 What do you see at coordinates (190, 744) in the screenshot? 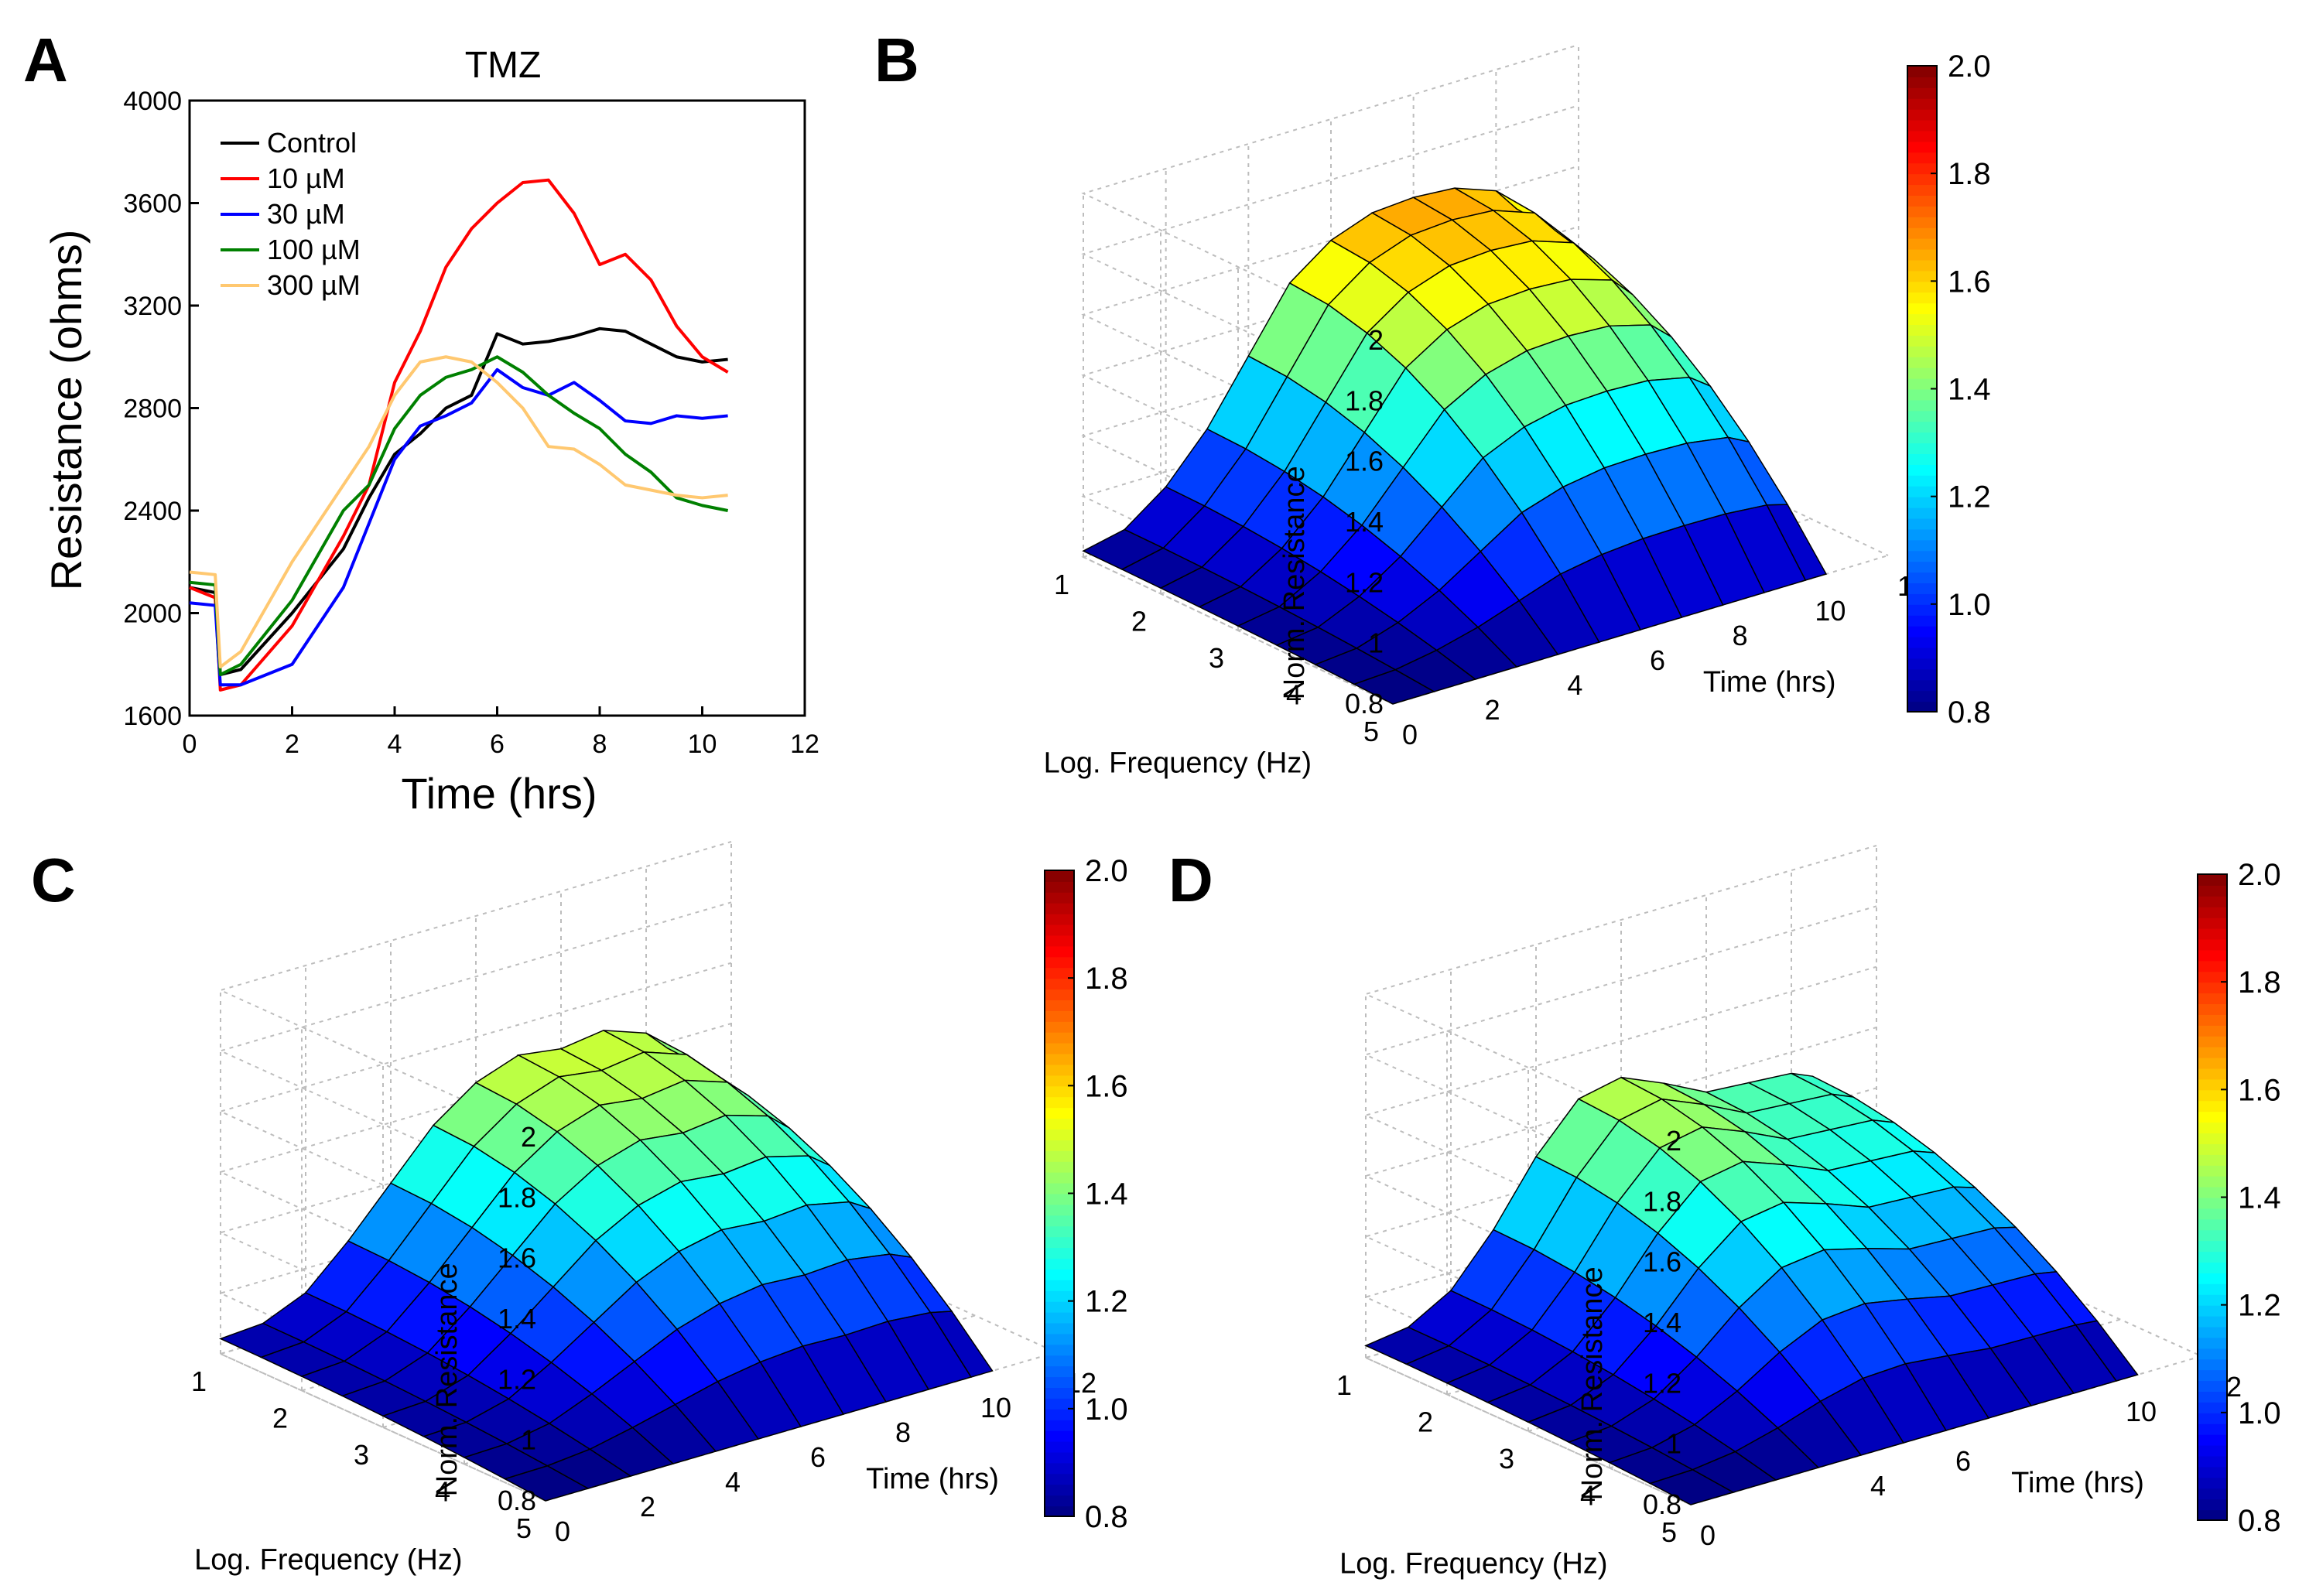
I see `x-tick-label: 0` at bounding box center [190, 744].